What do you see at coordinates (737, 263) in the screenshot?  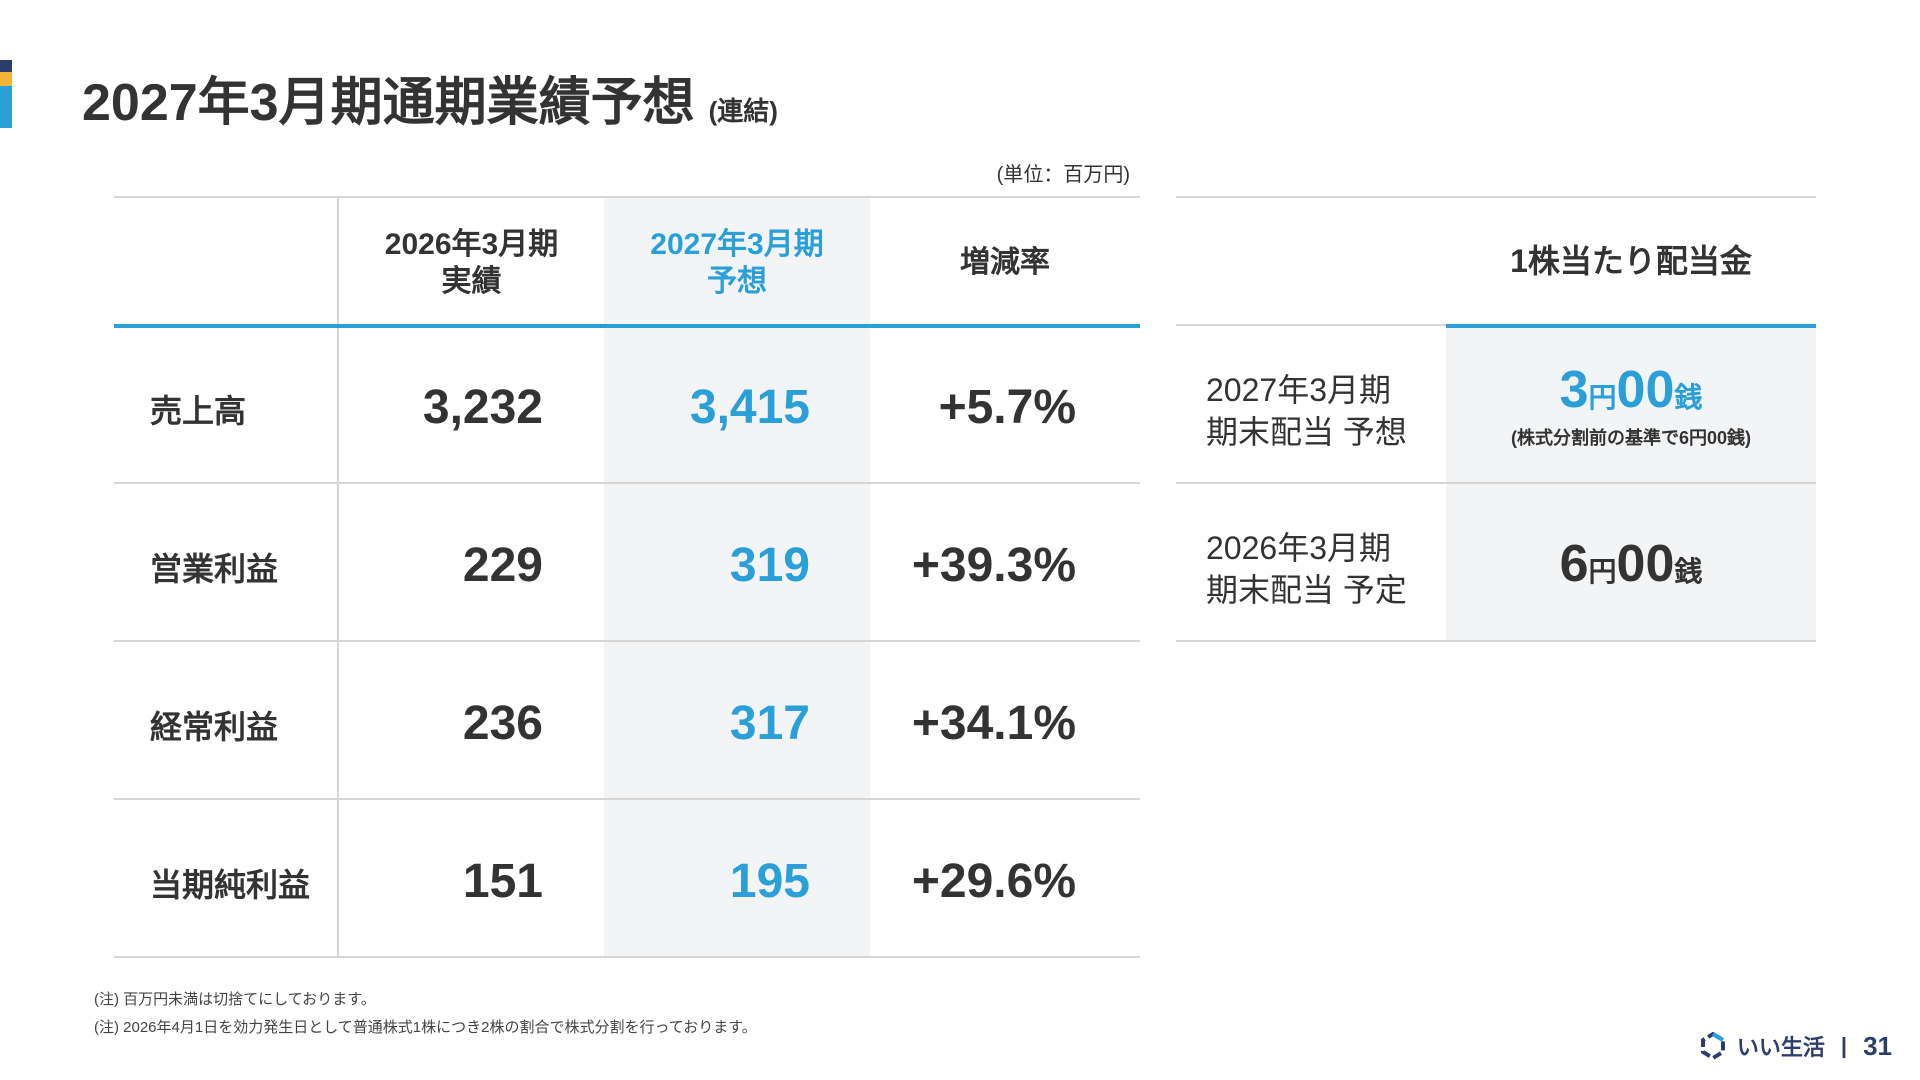 I see `header-forecast: 2027年3月期 予想` at bounding box center [737, 263].